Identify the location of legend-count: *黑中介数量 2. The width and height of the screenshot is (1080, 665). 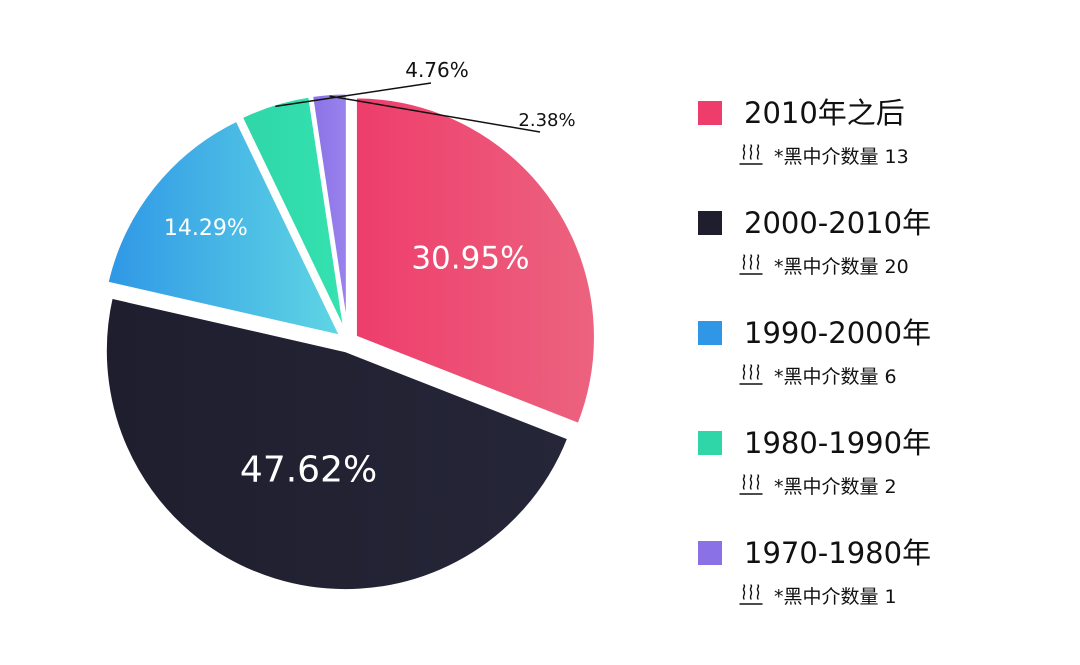
(817, 485).